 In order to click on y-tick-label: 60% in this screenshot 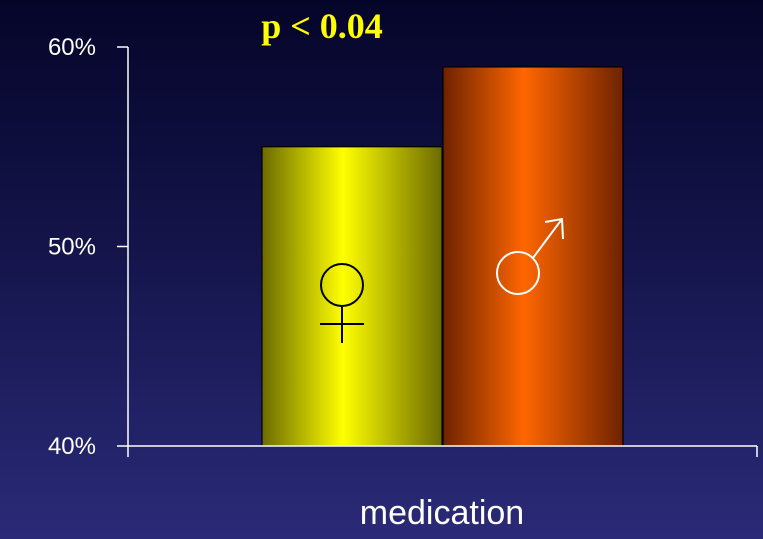, I will do `click(72, 47)`.